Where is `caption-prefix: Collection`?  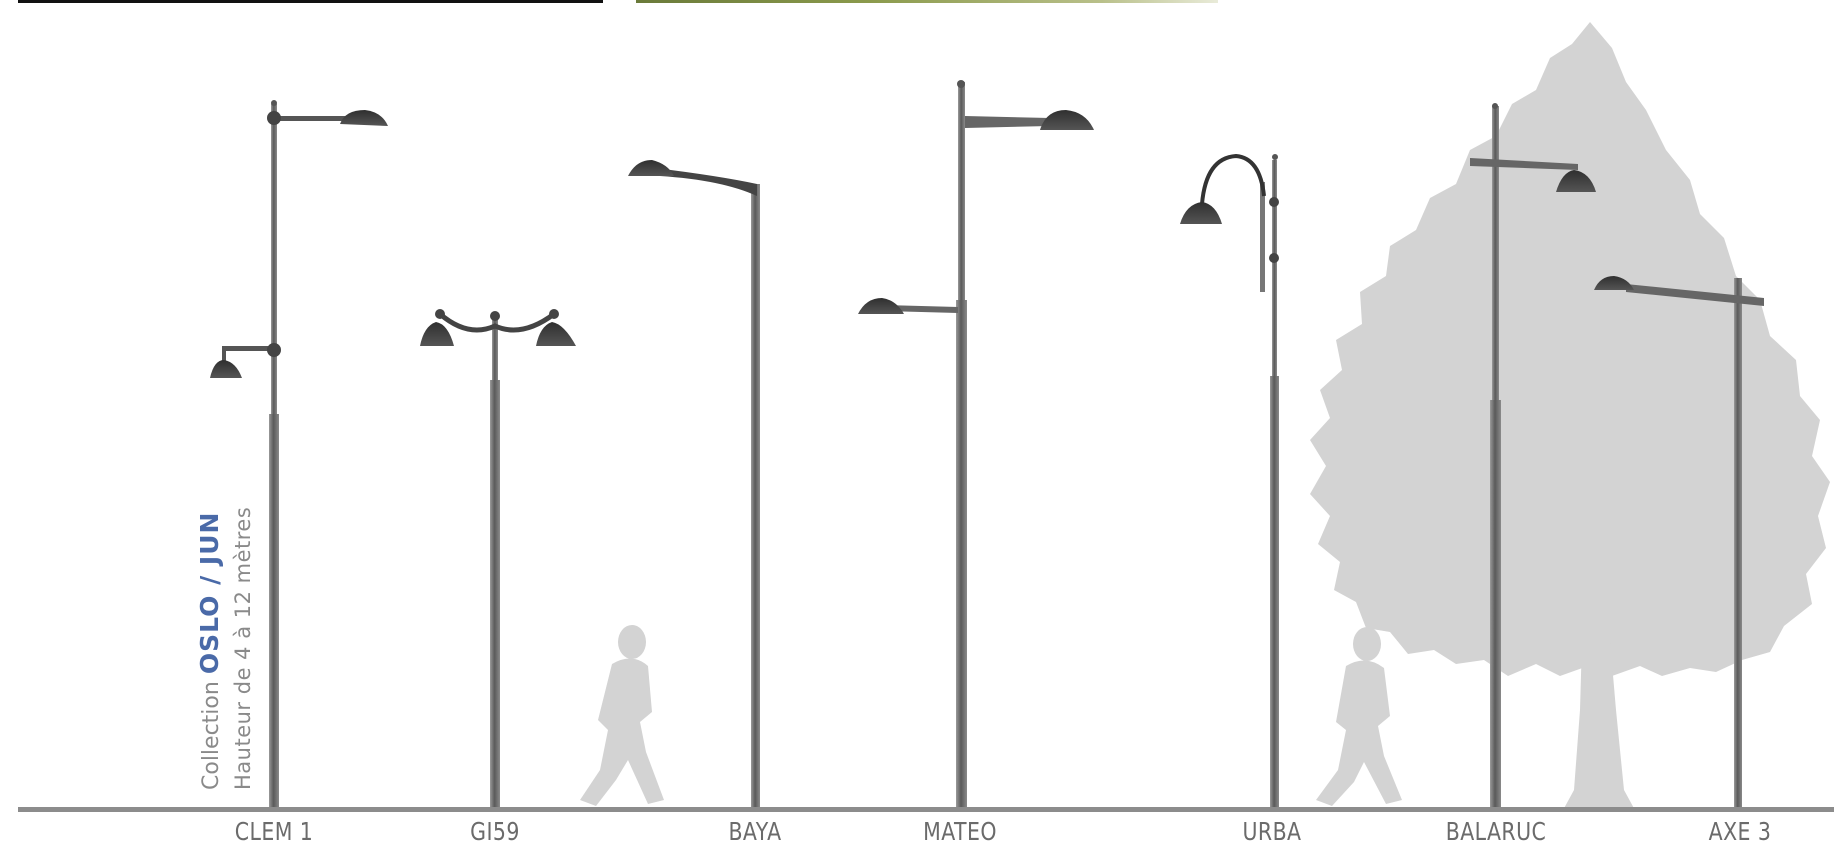
caption-prefix: Collection is located at coordinates (211, 735).